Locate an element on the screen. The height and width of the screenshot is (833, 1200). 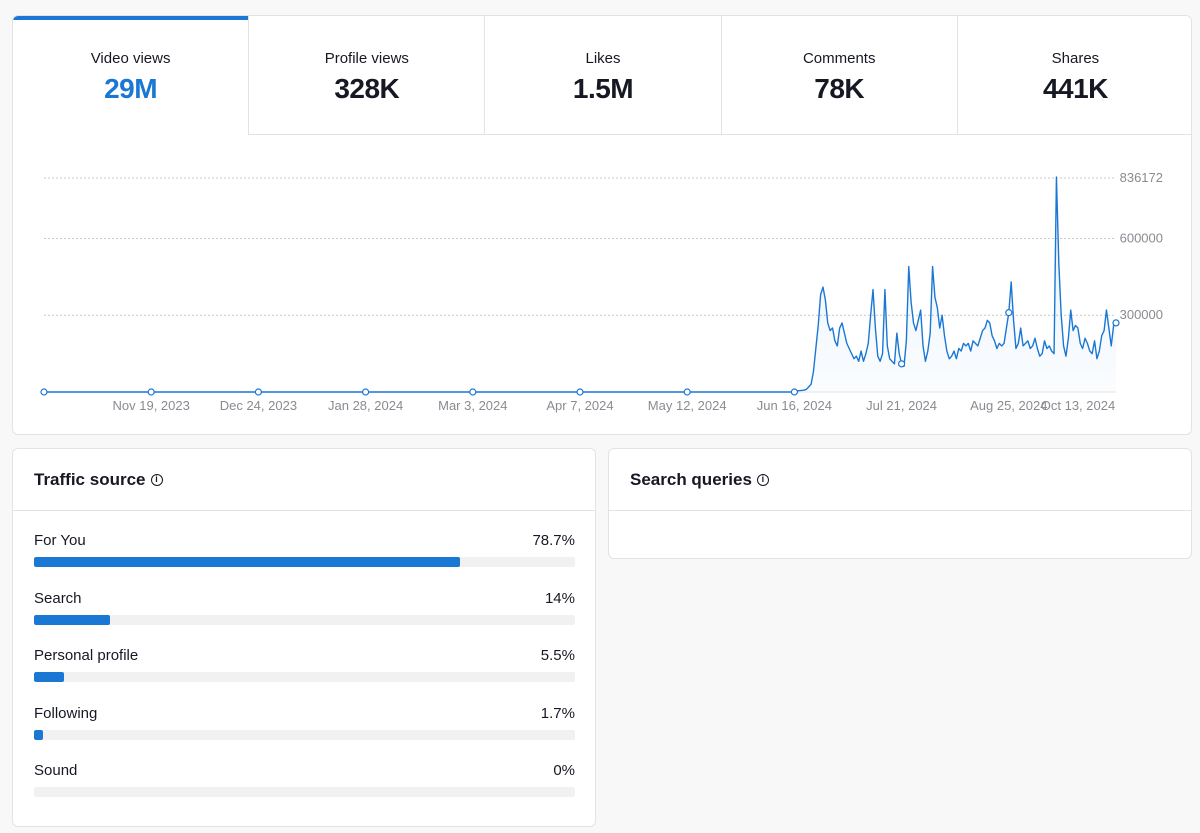
source-value: 5.5% is located at coordinates (557, 655).